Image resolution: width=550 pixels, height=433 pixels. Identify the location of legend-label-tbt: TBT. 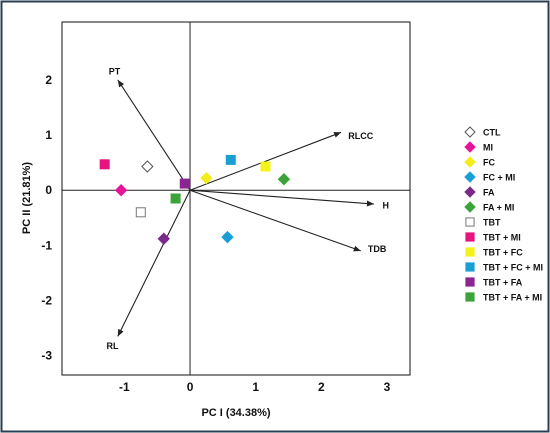
(492, 223).